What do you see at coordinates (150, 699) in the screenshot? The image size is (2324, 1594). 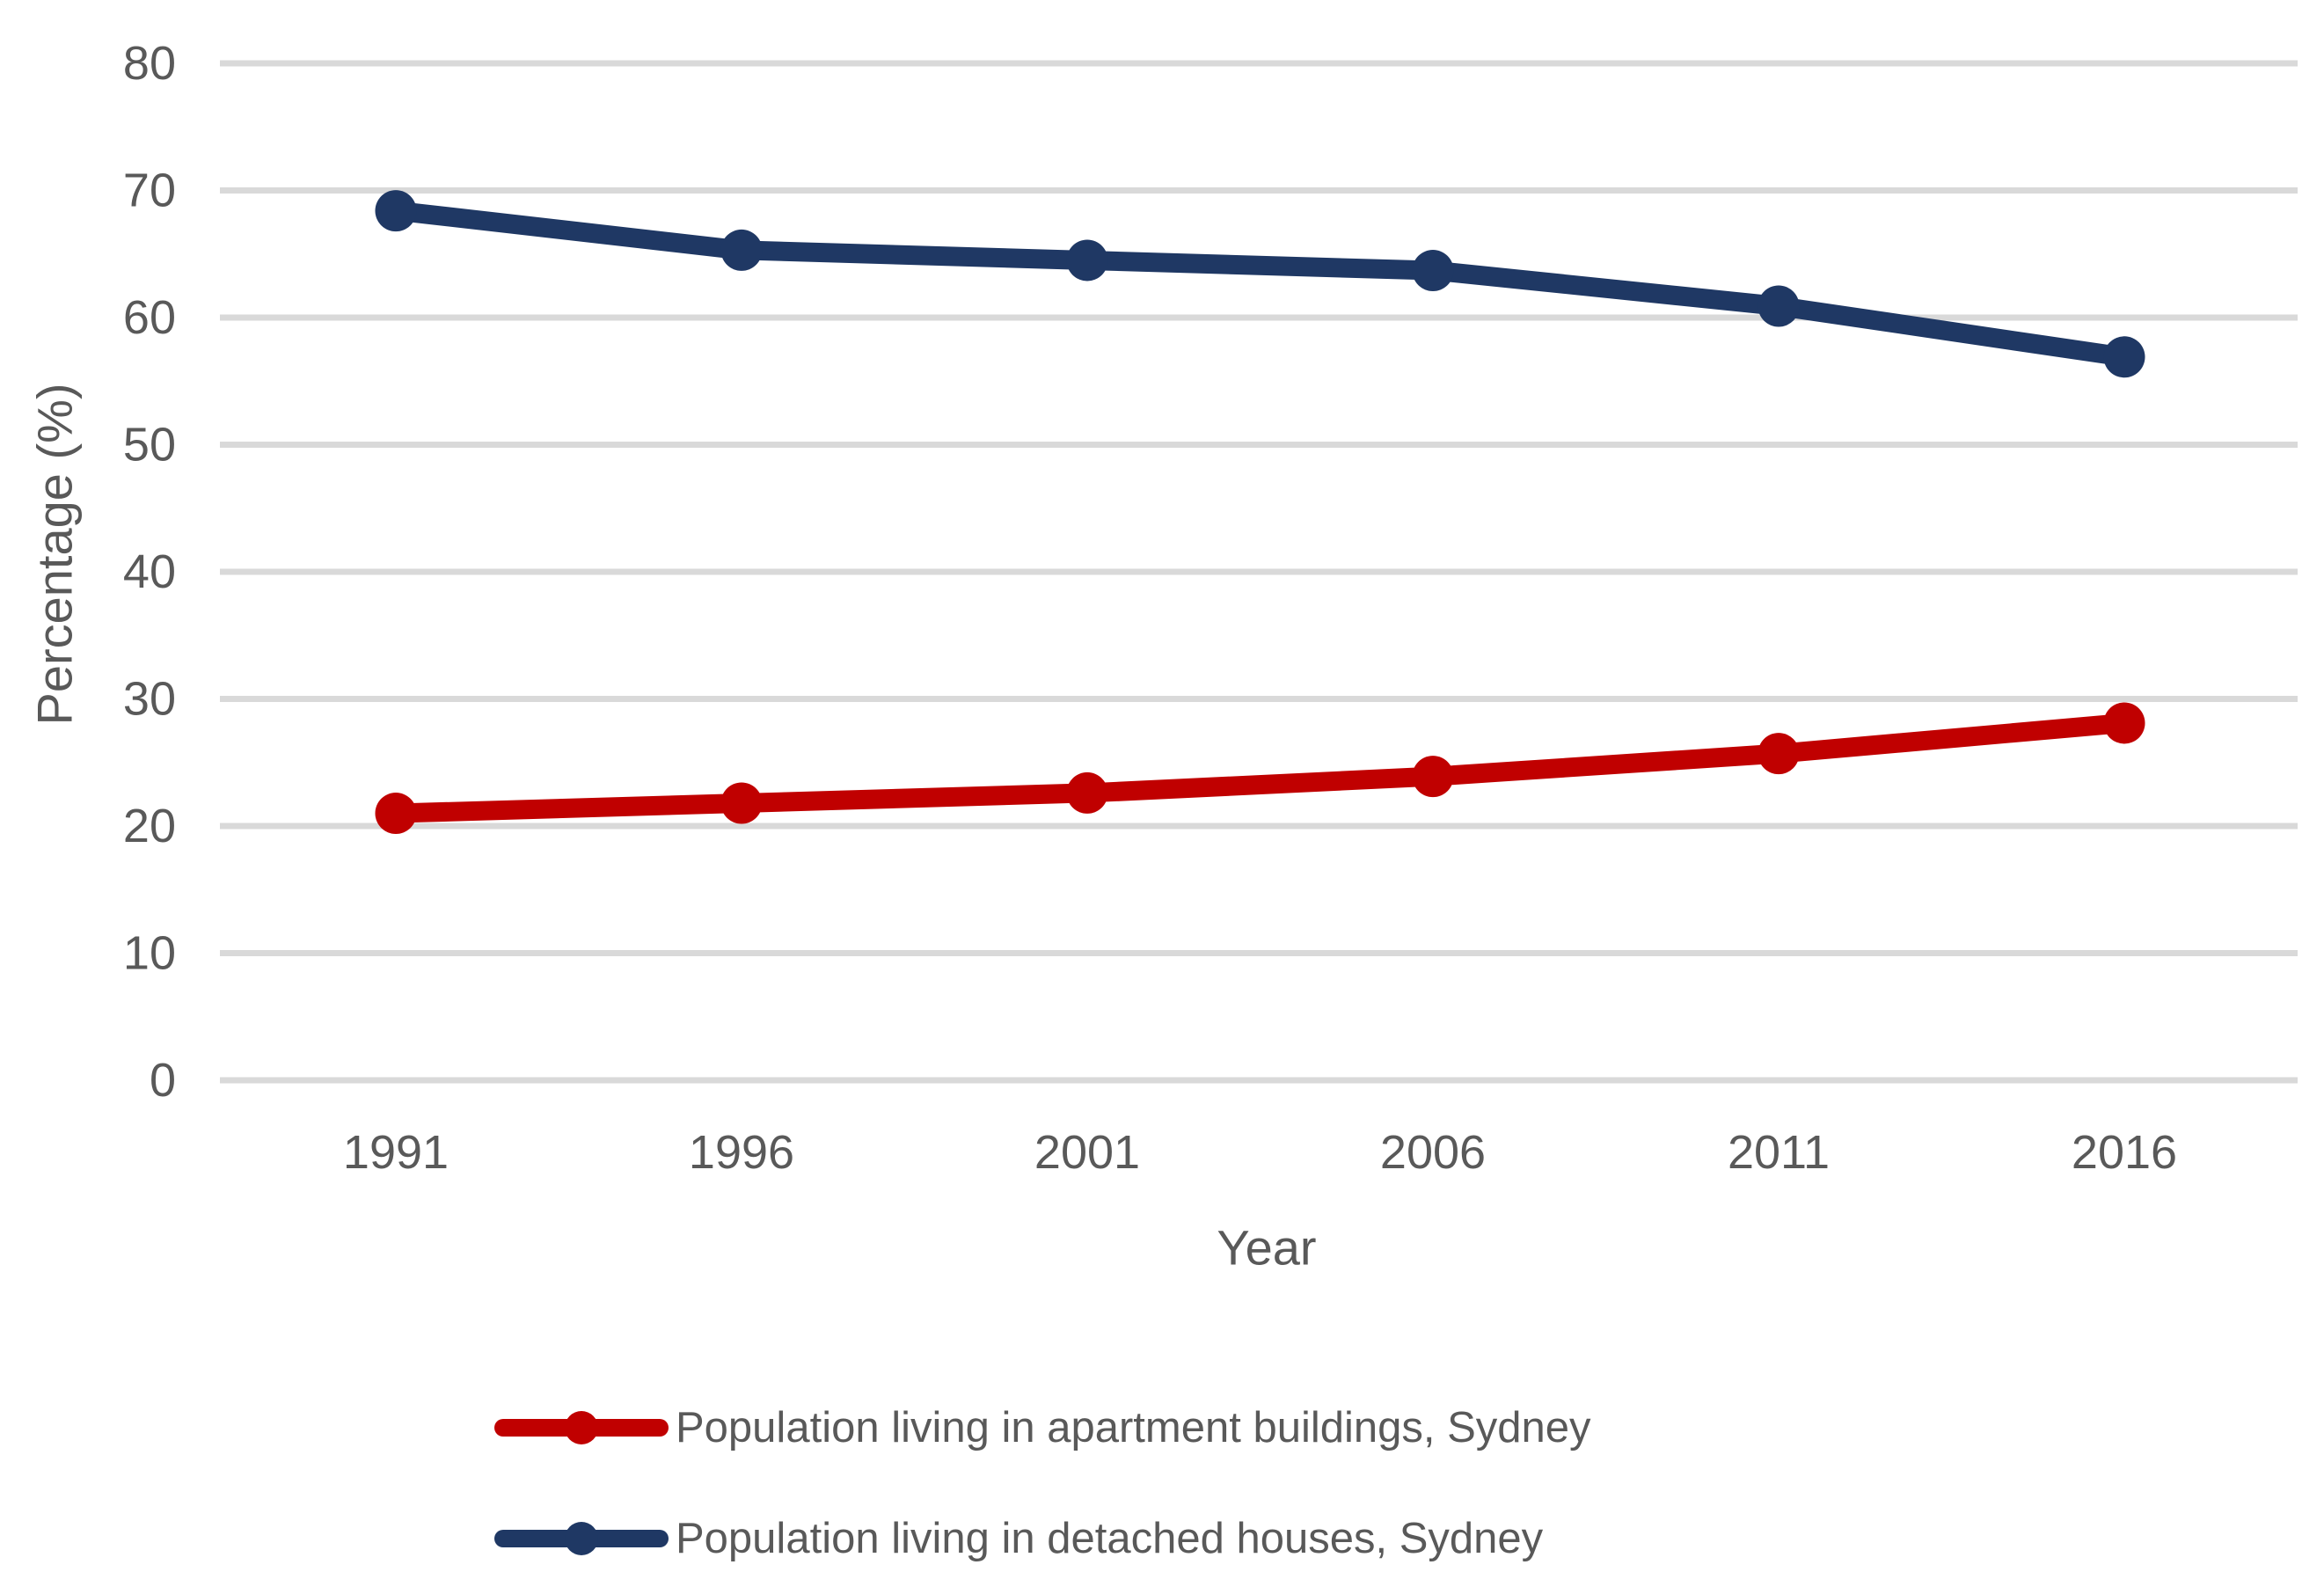 I see `y-tick-label: 30` at bounding box center [150, 699].